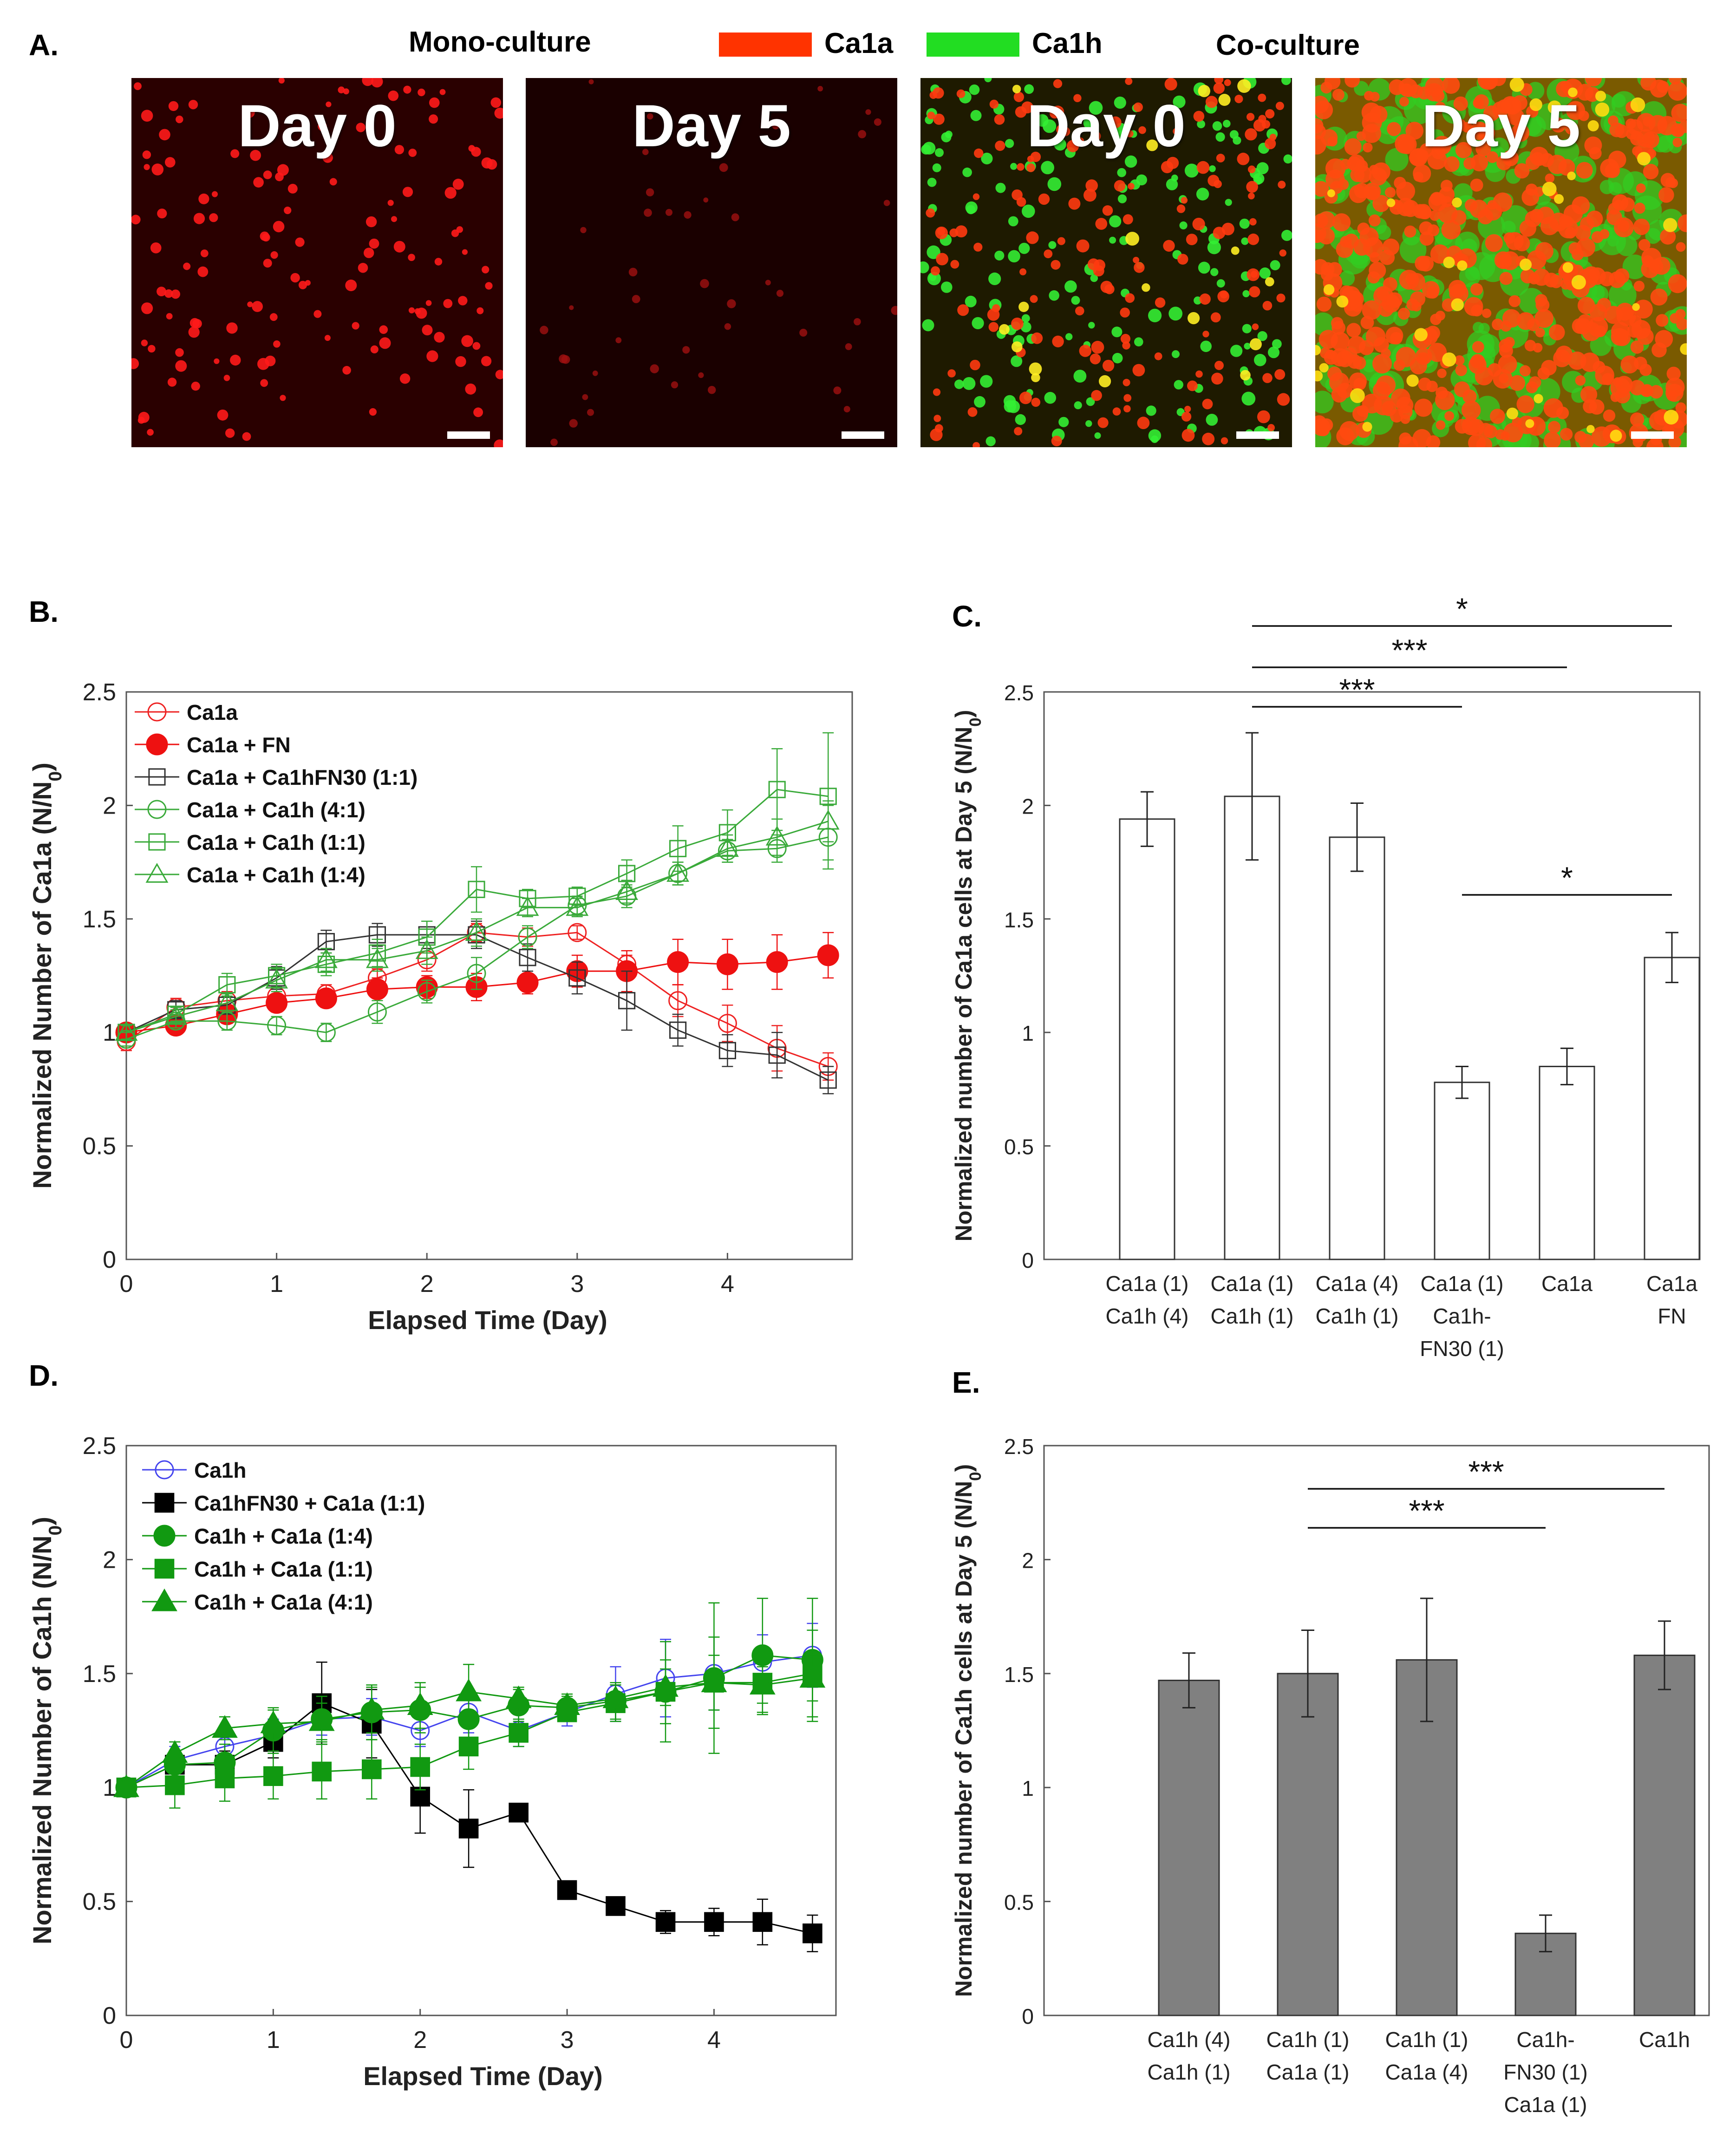 This screenshot has width=1736, height=2145. I want to click on y-tick-label: 1.5, so click(1019, 920).